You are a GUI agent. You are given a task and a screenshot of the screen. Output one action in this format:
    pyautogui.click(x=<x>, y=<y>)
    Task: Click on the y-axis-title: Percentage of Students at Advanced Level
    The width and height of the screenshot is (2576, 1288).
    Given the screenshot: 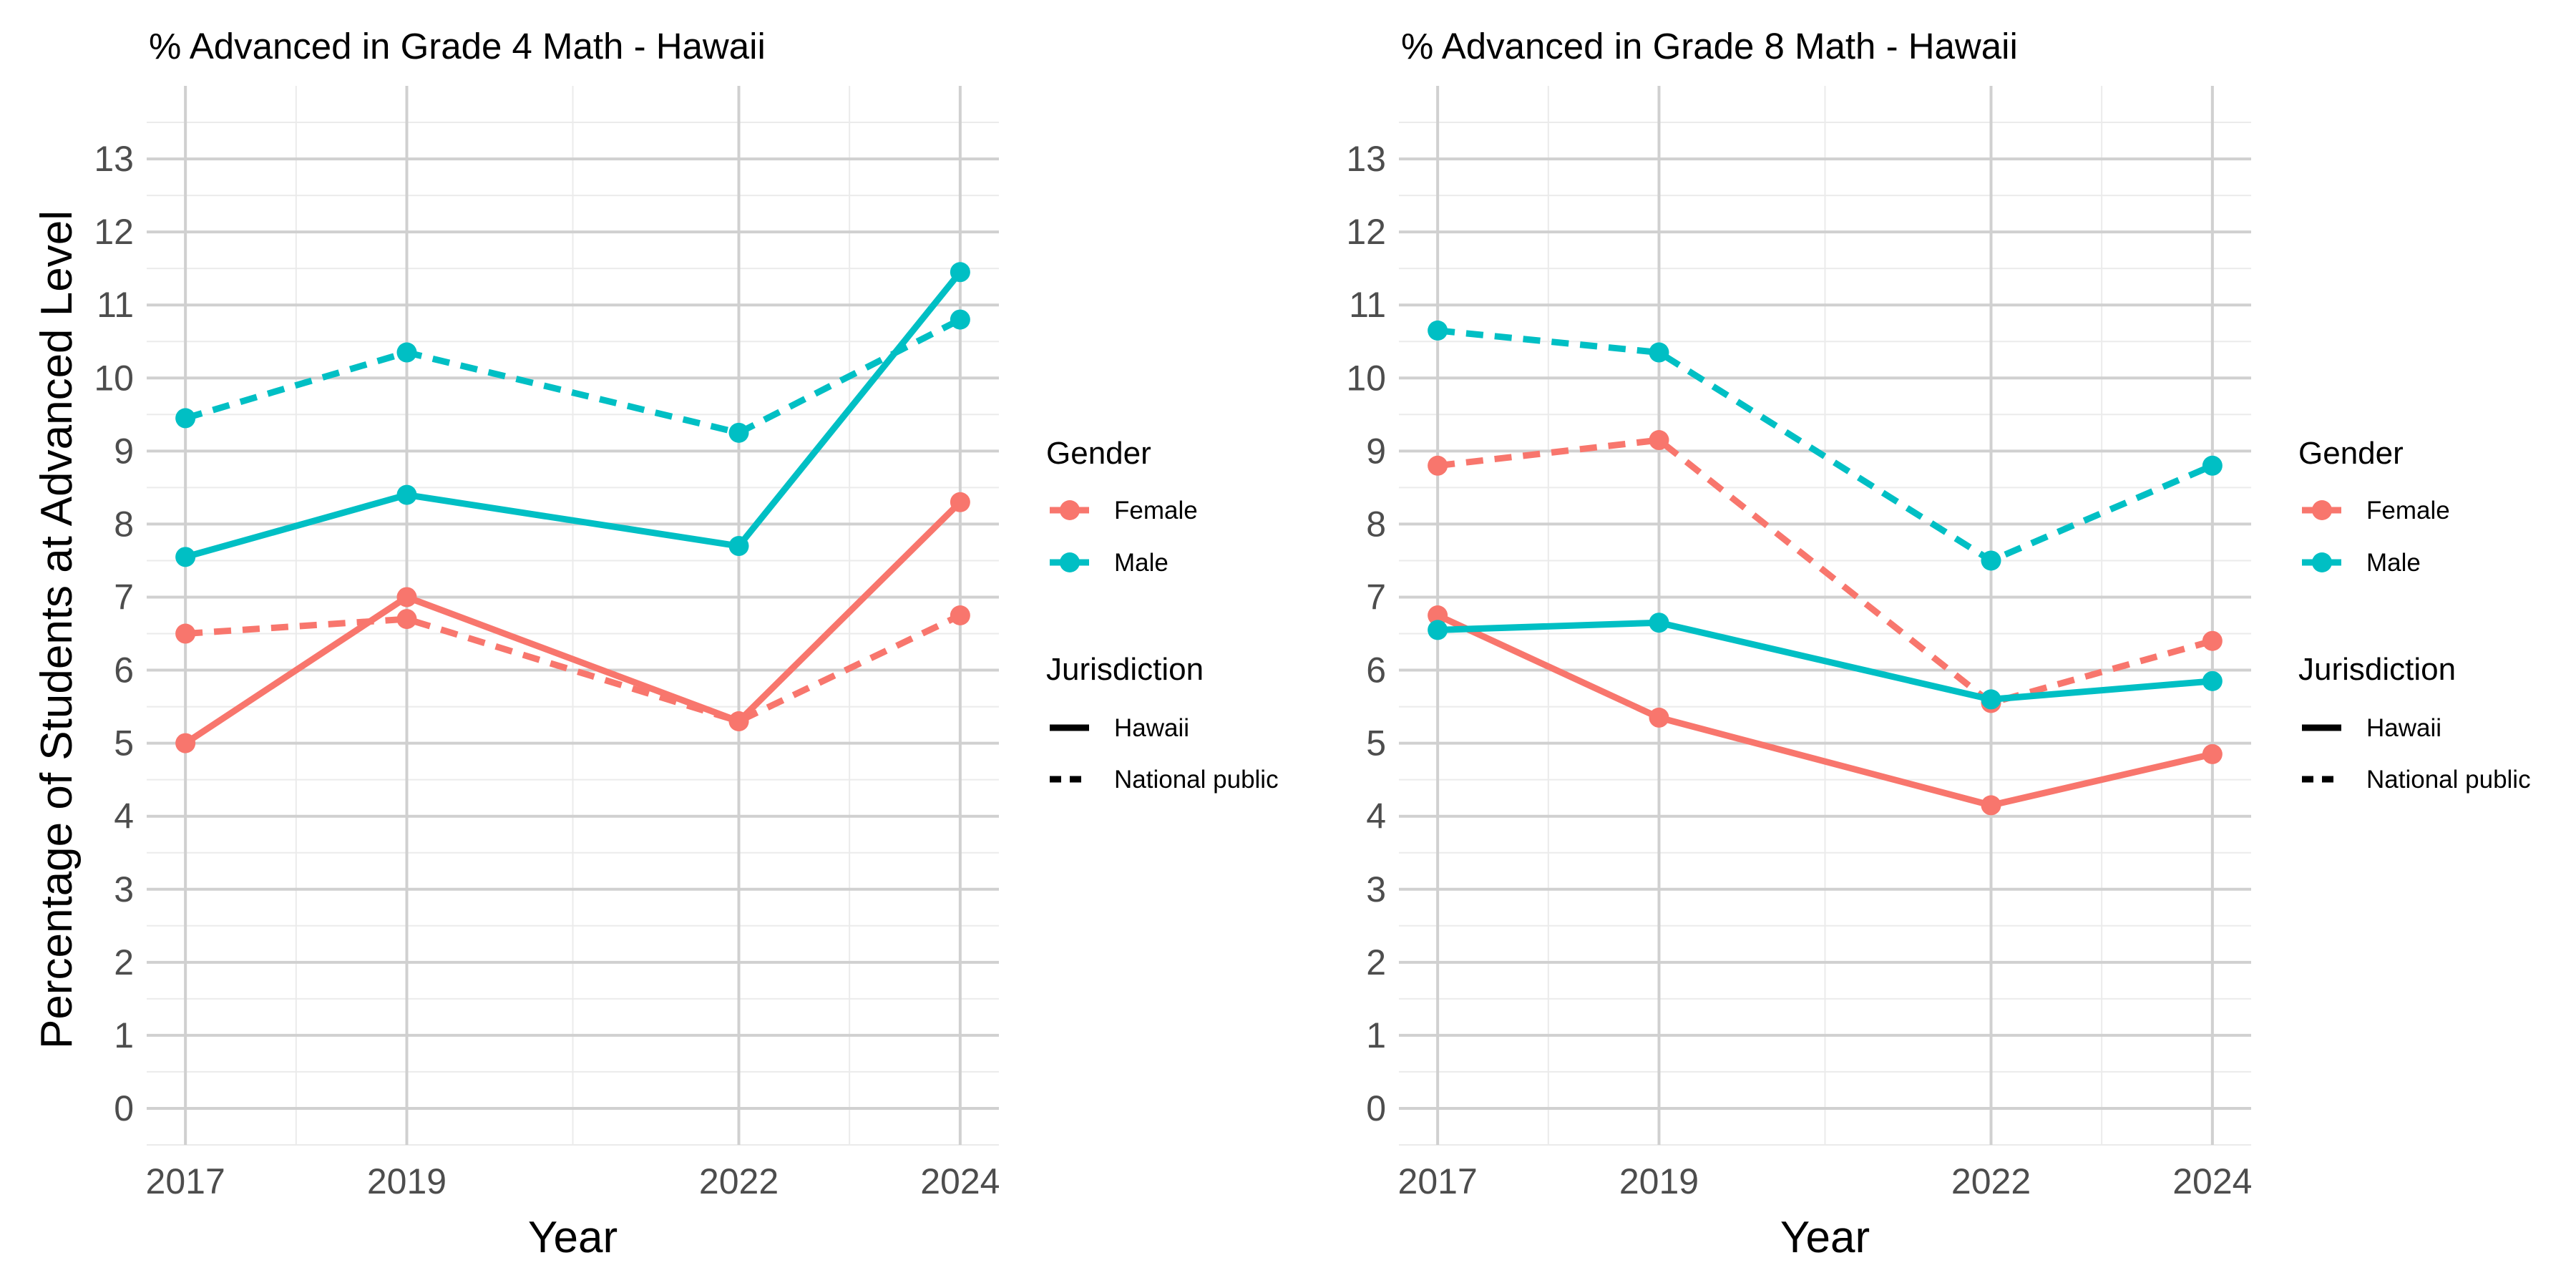 What is the action you would take?
    pyautogui.click(x=57, y=629)
    